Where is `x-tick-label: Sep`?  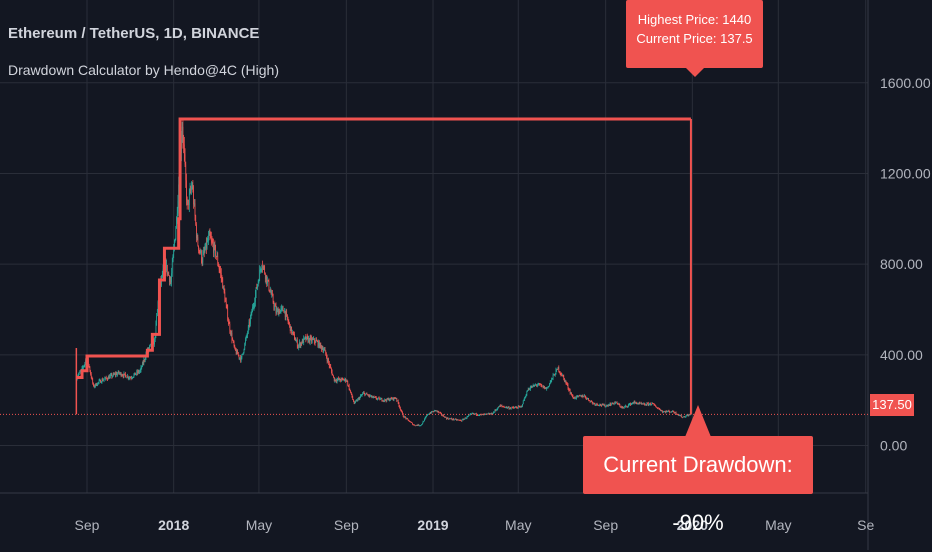 x-tick-label: Sep is located at coordinates (346, 525).